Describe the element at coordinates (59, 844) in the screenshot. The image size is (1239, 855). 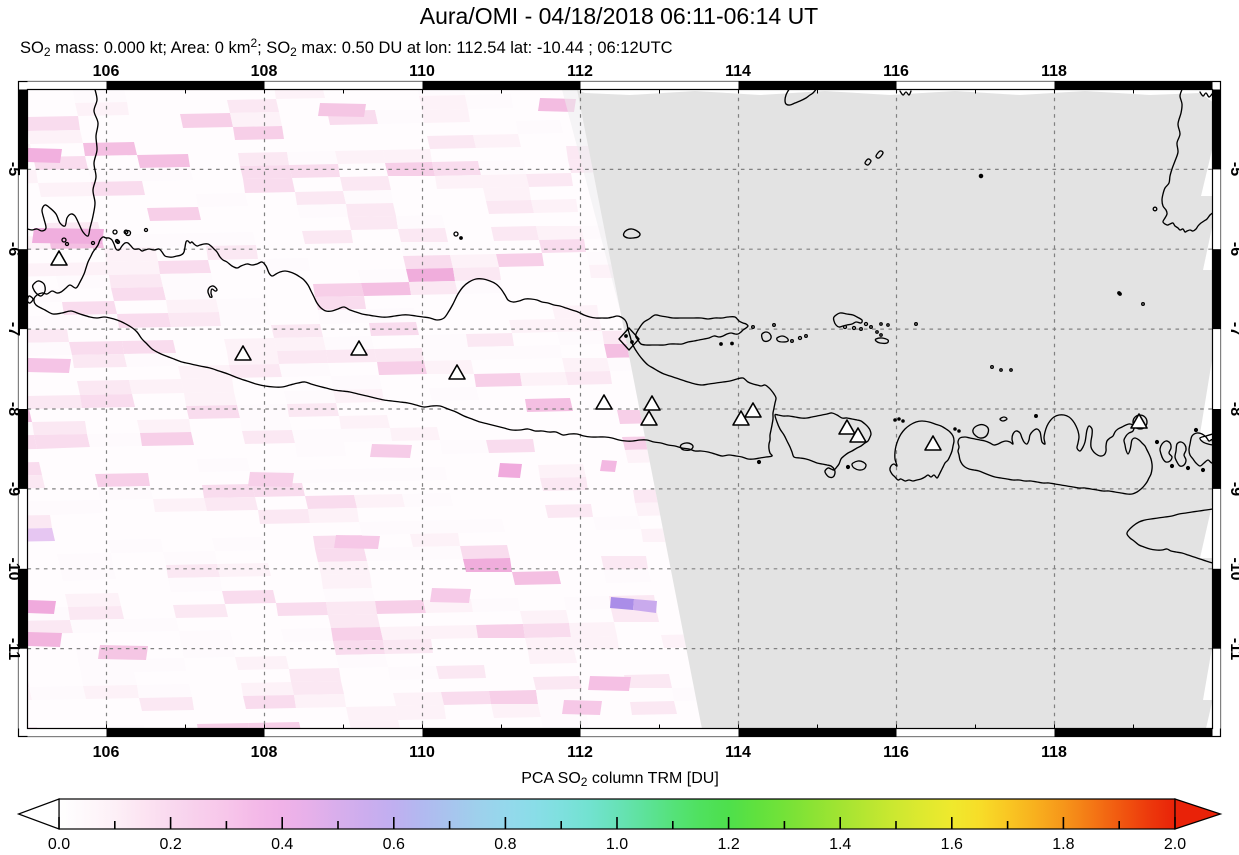
I see `svg-text: 0.0` at that location.